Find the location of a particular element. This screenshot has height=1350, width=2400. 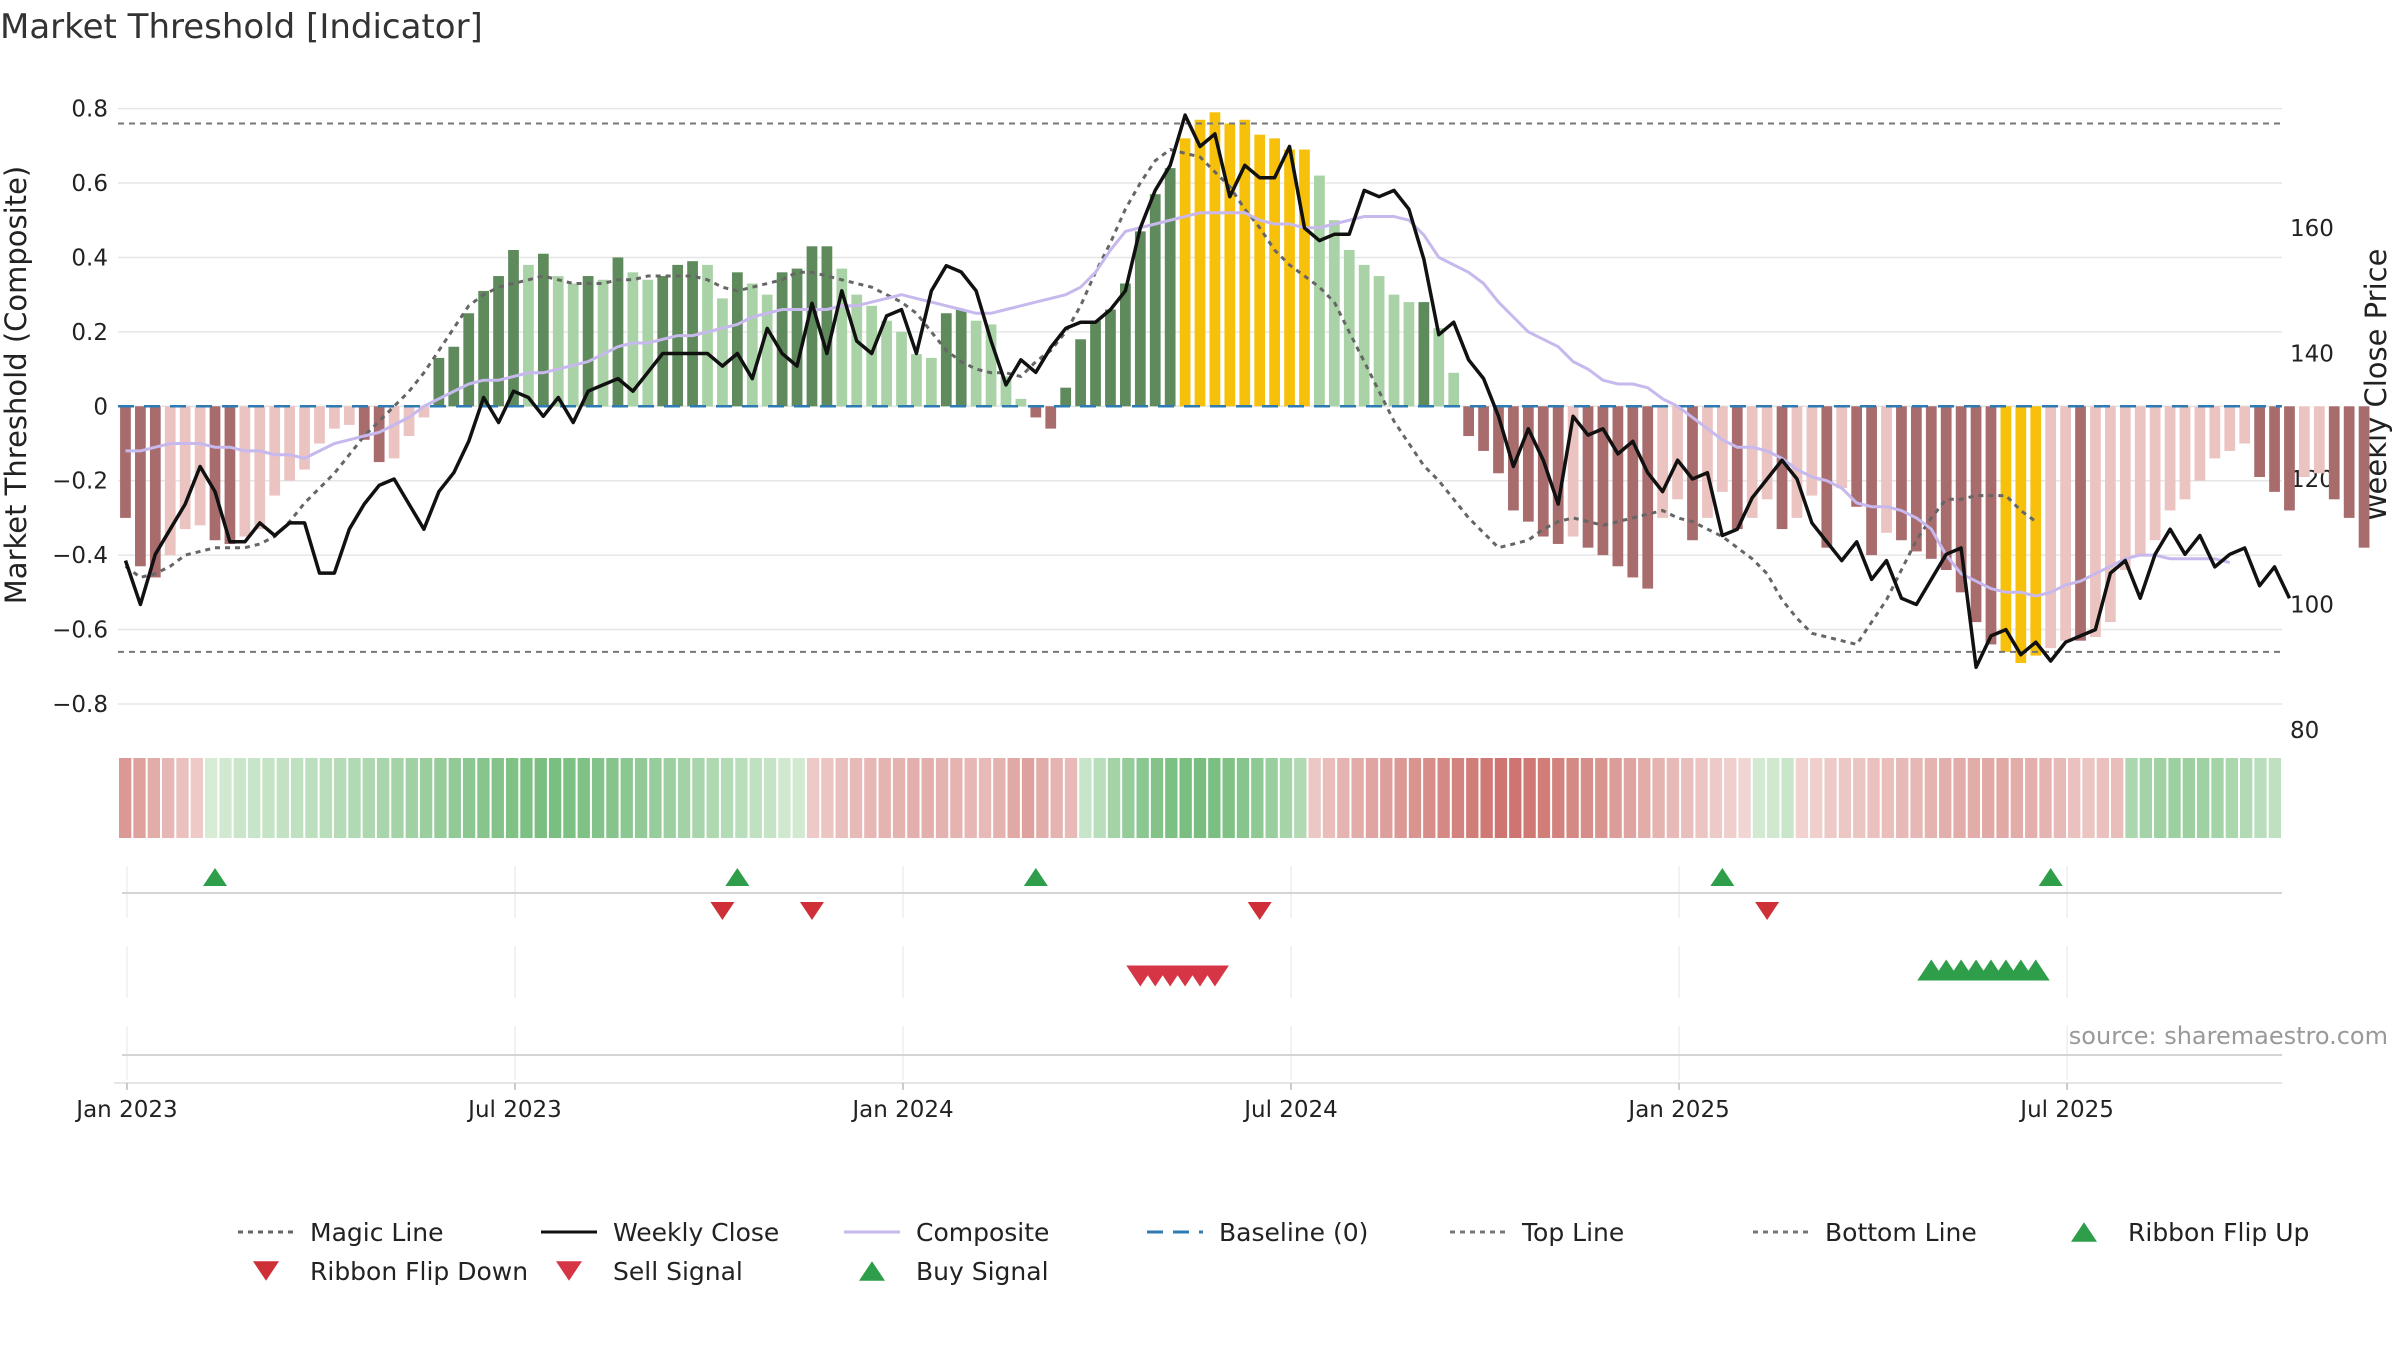

y-left-tick-label: 0.2 is located at coordinates (89, 333).